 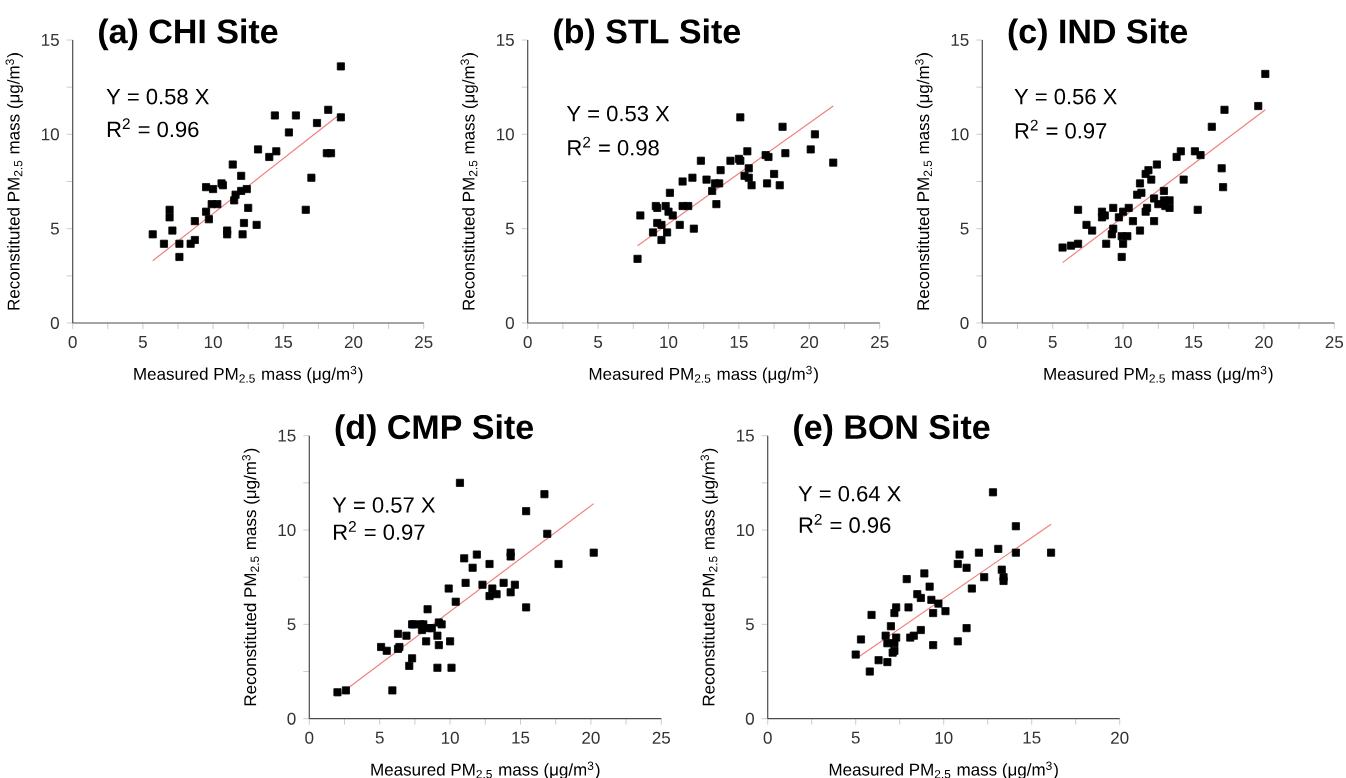 I want to click on annotation: R$^{2}$ = 0.98, so click(x=613, y=146).